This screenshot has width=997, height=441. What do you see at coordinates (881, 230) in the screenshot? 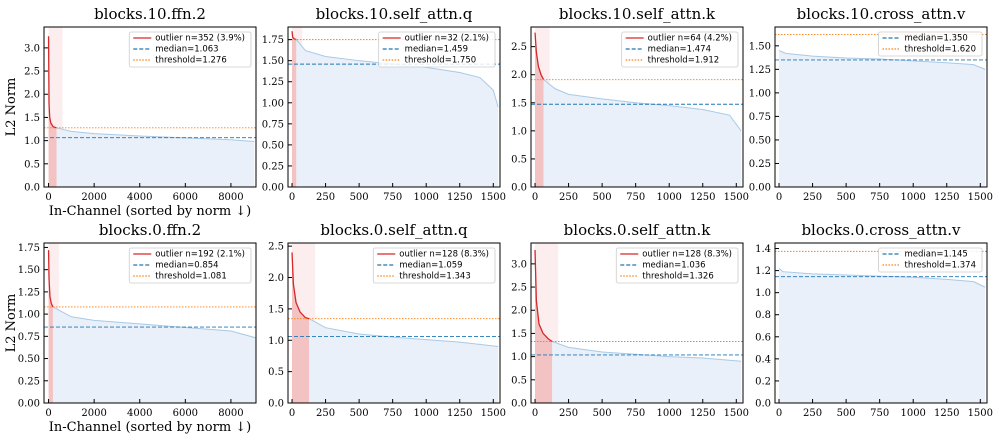
I see `subplot-title: blocks.0.cross_attn.v` at bounding box center [881, 230].